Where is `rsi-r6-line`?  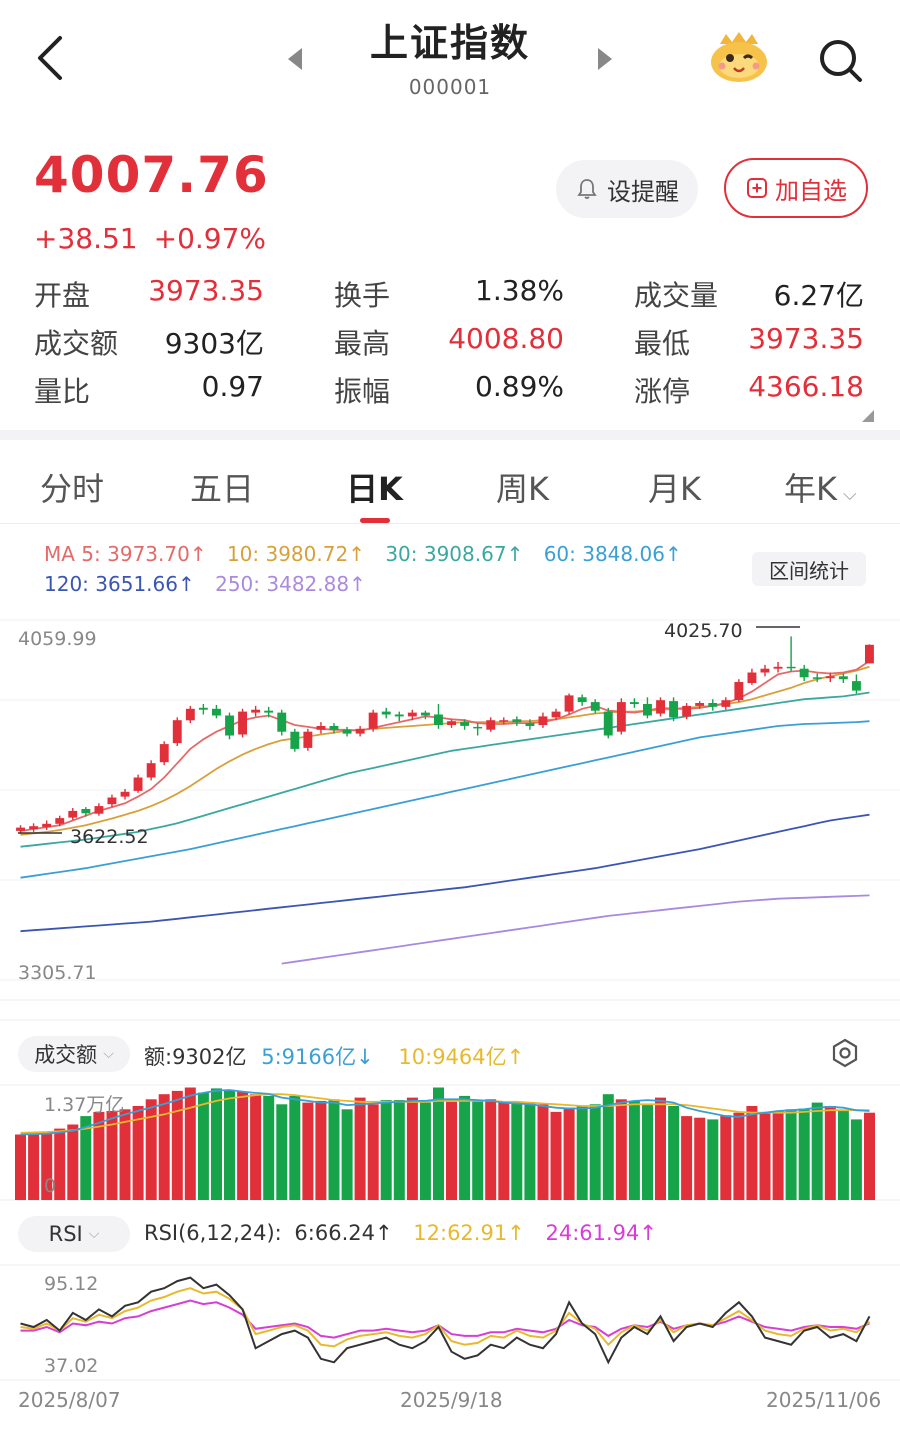
rsi-r6-line is located at coordinates (445, 1320).